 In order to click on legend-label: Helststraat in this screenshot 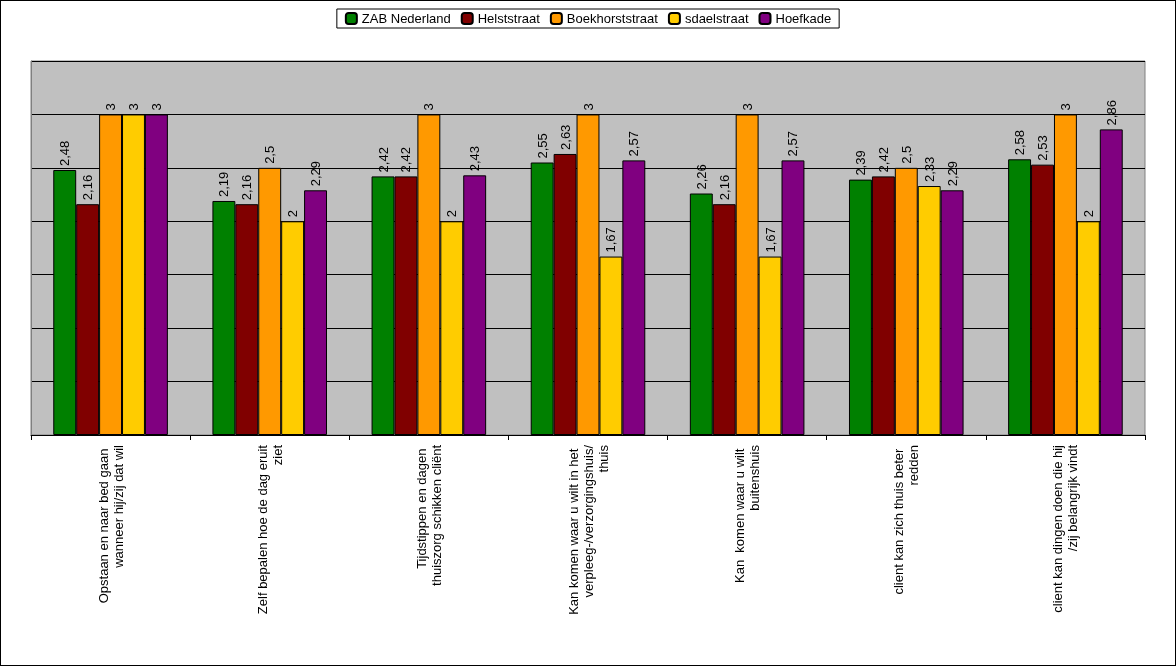, I will do `click(509, 18)`.